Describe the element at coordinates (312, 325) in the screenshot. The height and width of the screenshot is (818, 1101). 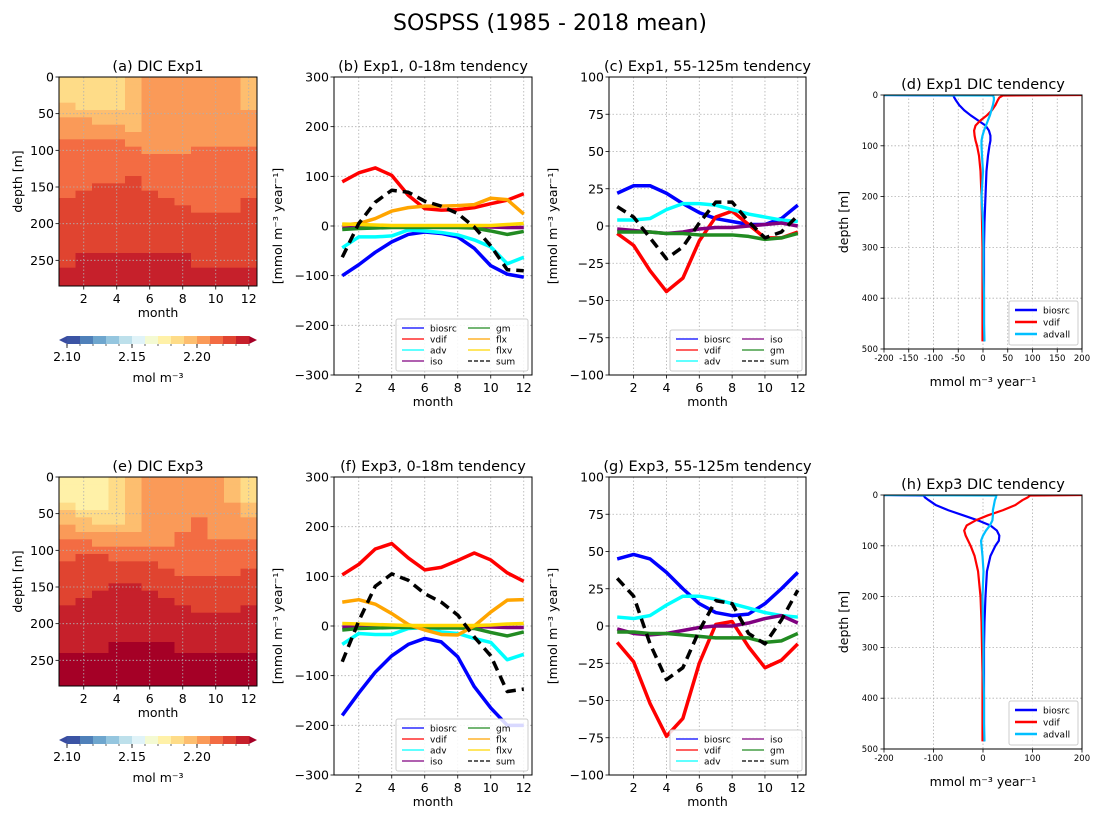
I see `y-tick-label: −200` at that location.